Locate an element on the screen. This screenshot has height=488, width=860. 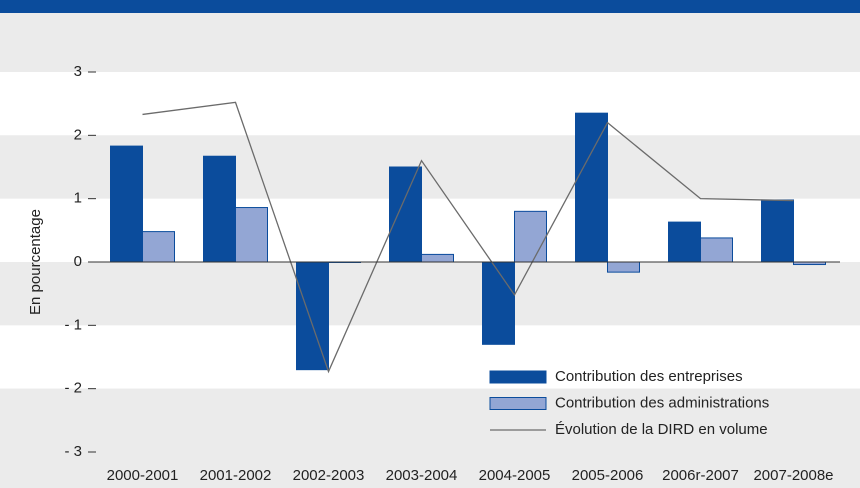
x-tick-label: 2007-2008e is located at coordinates (793, 475).